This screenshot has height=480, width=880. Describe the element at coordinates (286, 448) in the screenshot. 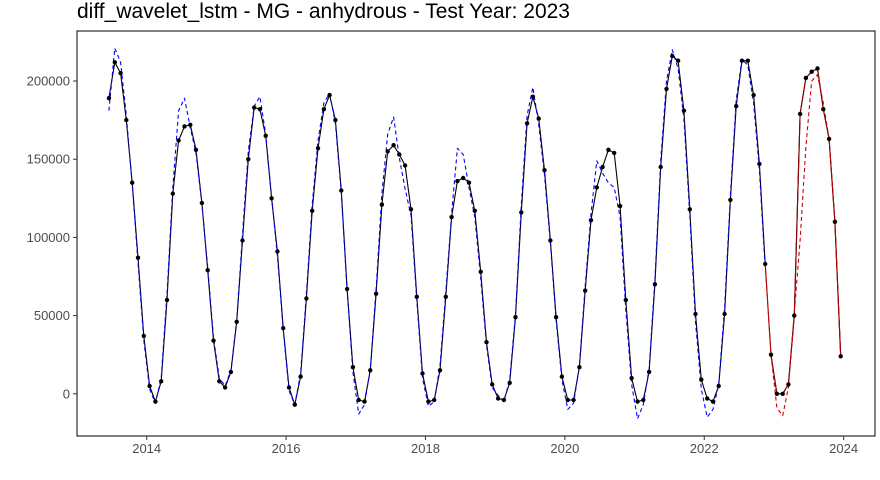

I see `x-tick-label: 2016` at that location.